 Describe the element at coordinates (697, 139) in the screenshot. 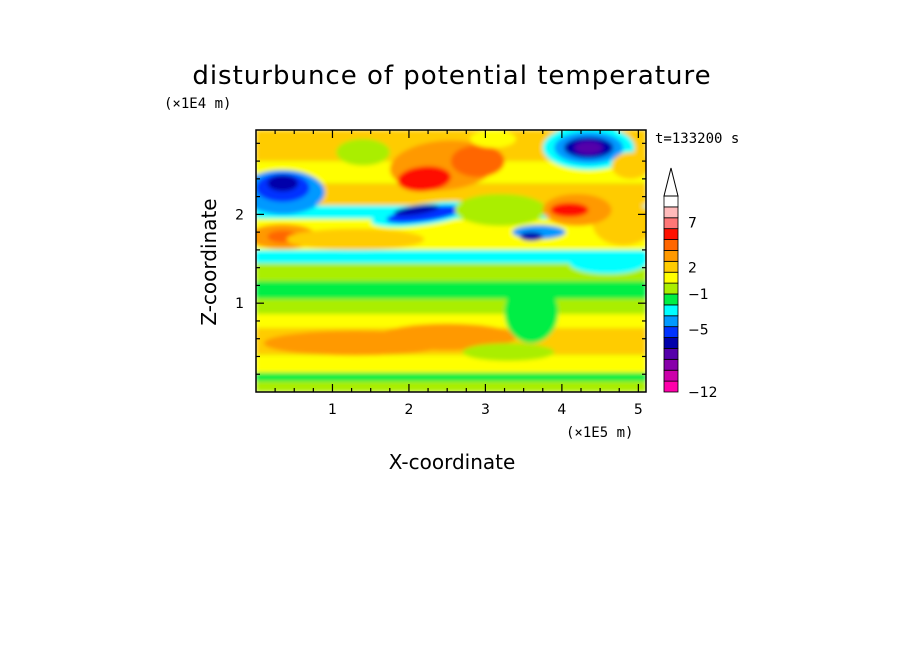

I see `time-label: t=133200 s` at that location.